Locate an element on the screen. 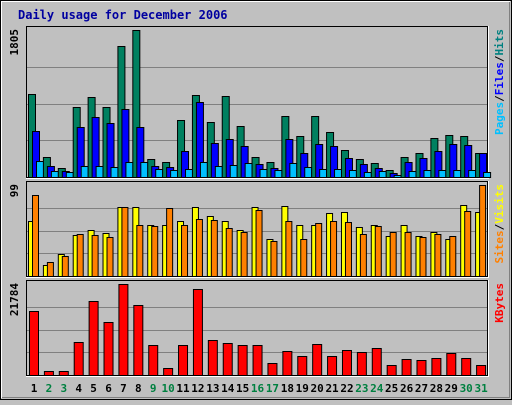 The height and width of the screenshot is (405, 512). panel-top-legend: Pages/Files/Hits is located at coordinates (499, 82).